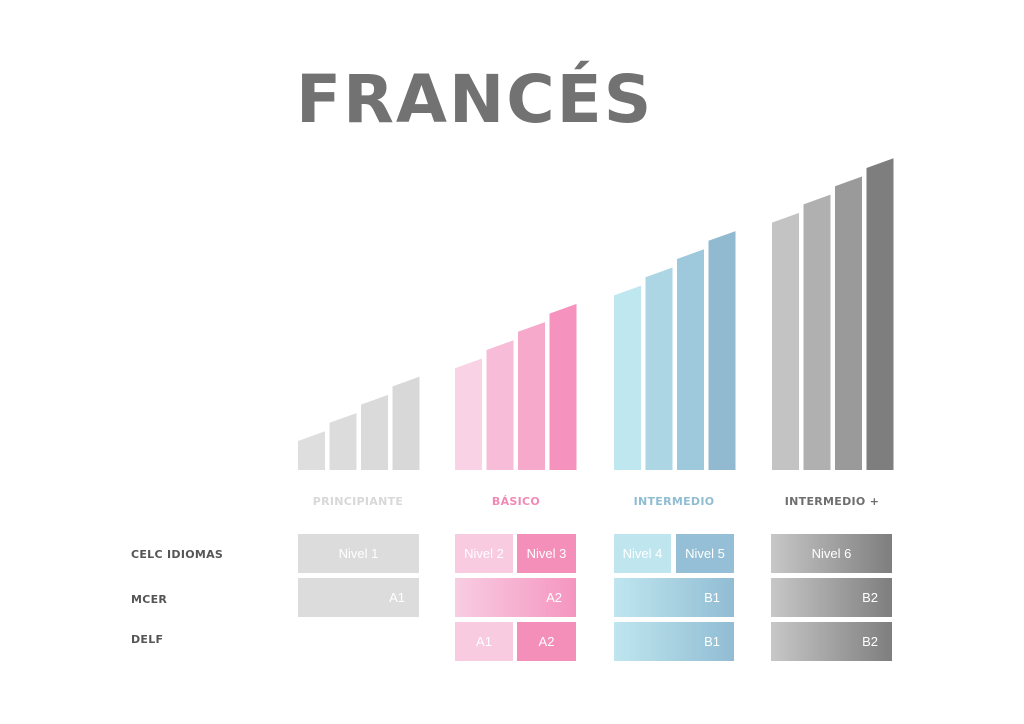 The height and width of the screenshot is (724, 1024). I want to click on cell-nivel-4: Nivel 4, so click(642, 553).